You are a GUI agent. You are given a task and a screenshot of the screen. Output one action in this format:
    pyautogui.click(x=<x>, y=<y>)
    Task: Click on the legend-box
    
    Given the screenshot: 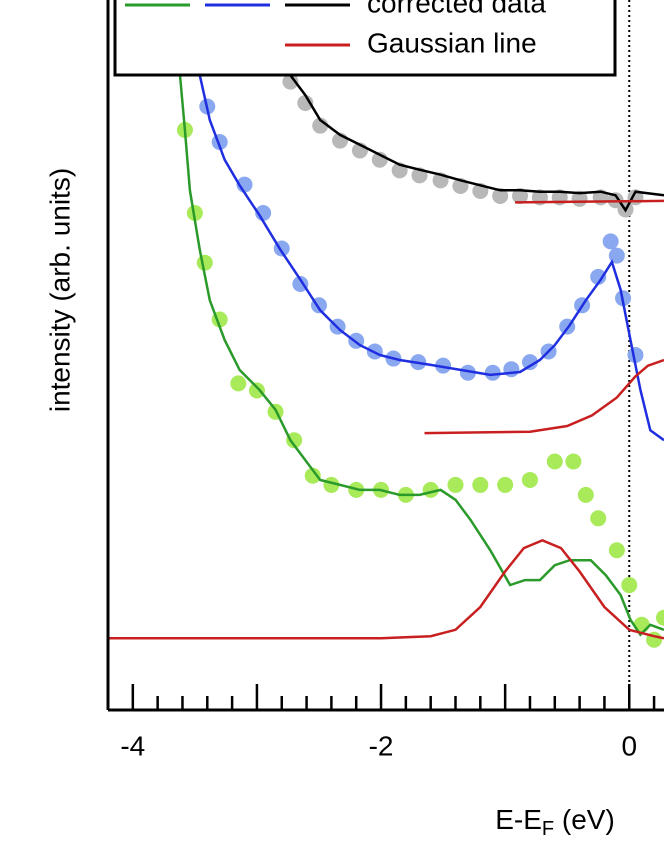 What is the action you would take?
    pyautogui.click(x=365, y=38)
    